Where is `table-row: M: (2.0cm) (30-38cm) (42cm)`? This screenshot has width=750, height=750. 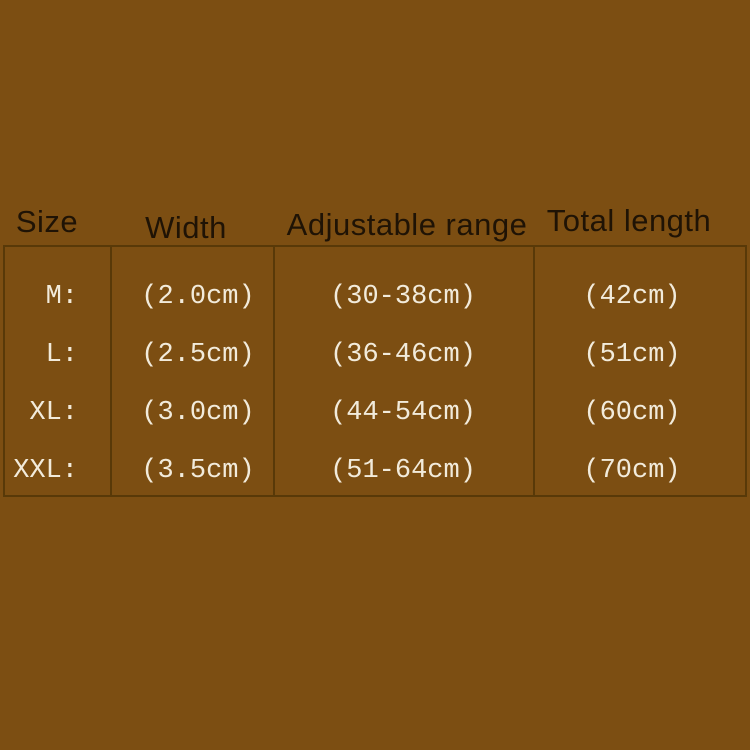
table-row: M: (2.0cm) (30-38cm) (42cm) is located at coordinates (375, 297).